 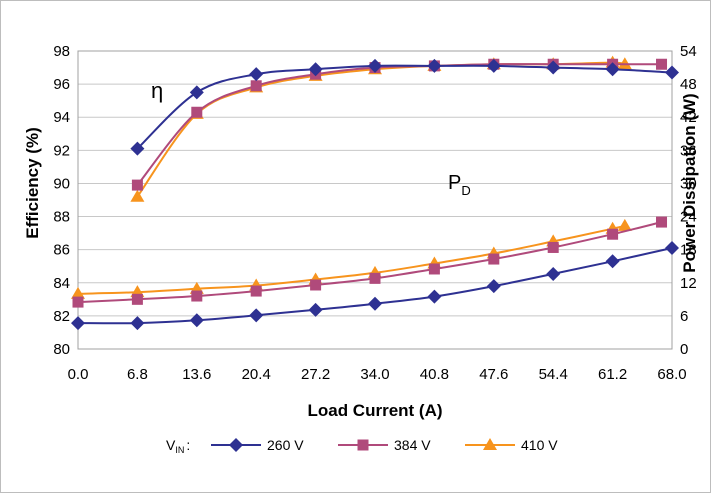 I want to click on x-axis-label: Load Current (A), so click(x=374, y=410).